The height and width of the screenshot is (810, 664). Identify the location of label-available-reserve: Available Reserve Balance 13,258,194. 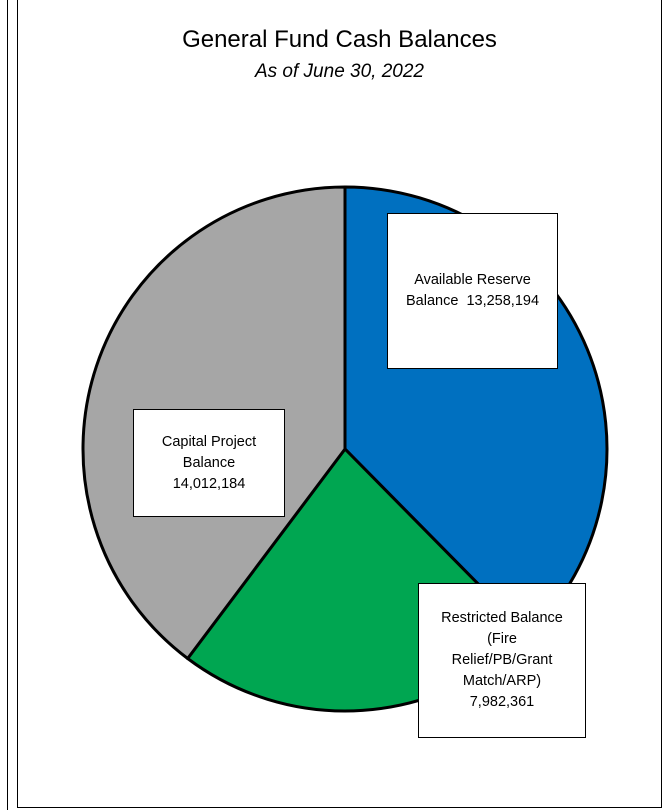
(472, 291).